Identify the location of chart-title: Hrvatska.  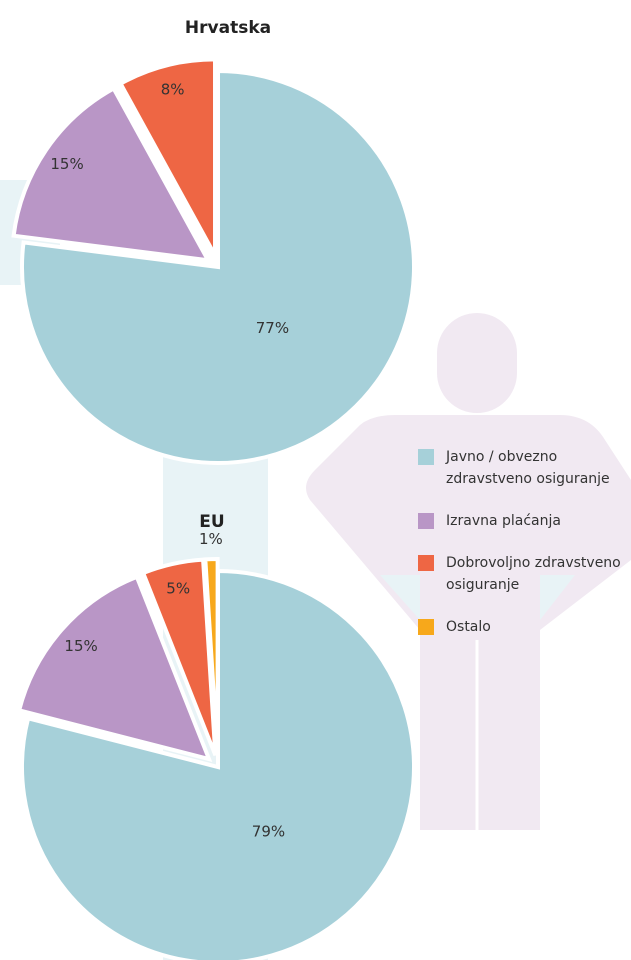
(228, 28).